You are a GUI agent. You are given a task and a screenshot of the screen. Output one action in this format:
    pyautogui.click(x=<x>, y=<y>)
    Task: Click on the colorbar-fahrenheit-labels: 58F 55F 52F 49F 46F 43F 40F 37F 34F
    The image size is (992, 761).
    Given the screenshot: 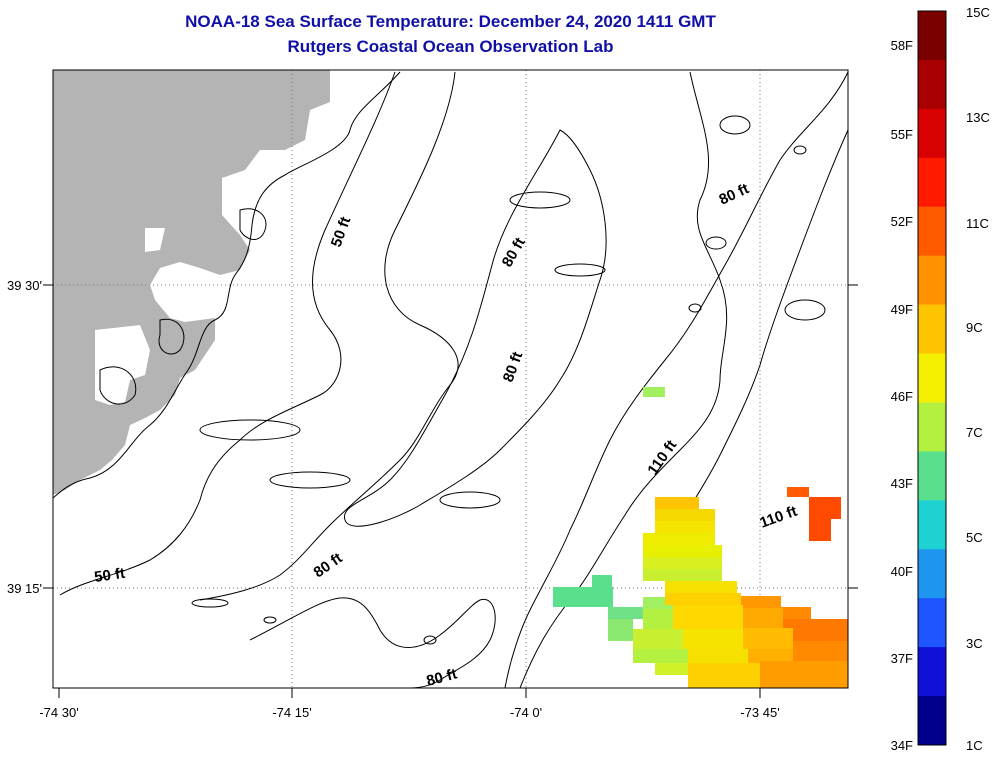 What is the action you would take?
    pyautogui.click(x=902, y=395)
    